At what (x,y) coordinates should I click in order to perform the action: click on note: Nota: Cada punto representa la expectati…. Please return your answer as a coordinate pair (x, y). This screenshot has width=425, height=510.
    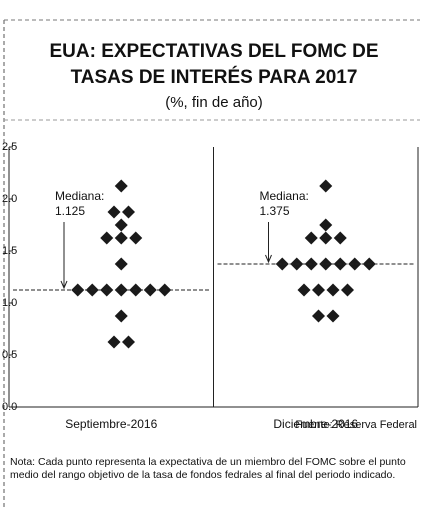
    Looking at the image, I should click on (208, 468).